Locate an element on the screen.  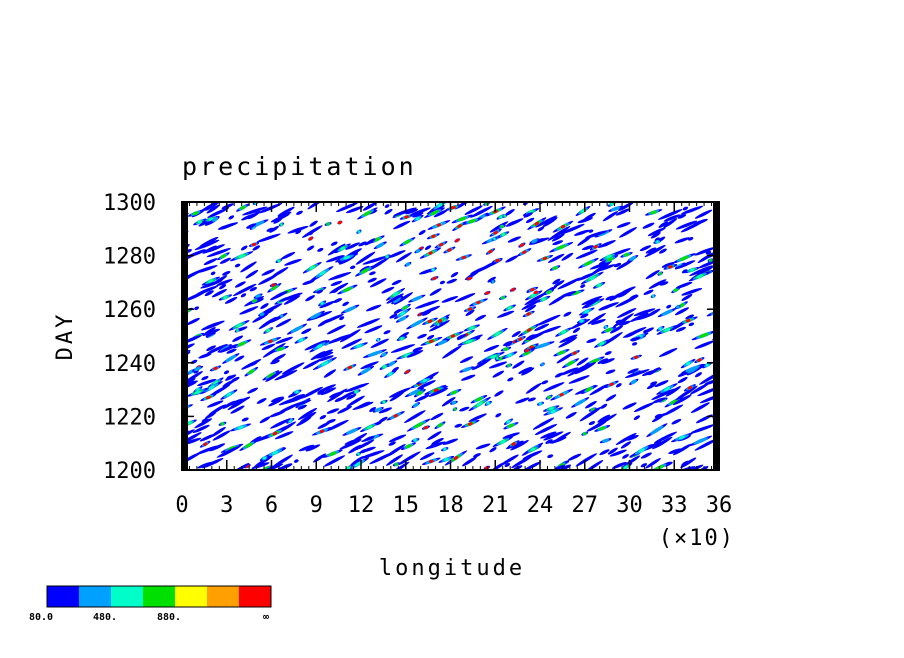
colorbar-swatch is located at coordinates (127, 596).